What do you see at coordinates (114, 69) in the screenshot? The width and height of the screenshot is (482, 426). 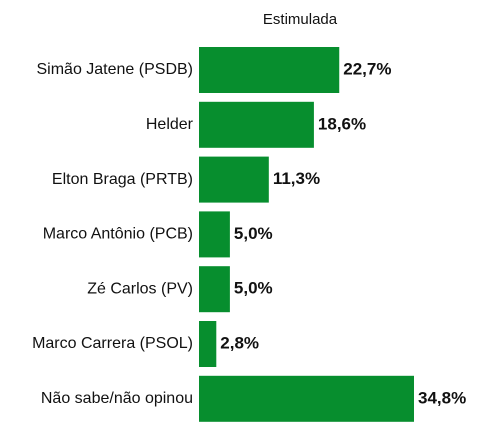 I see `category-label: Simão Jatene (PSDB)` at bounding box center [114, 69].